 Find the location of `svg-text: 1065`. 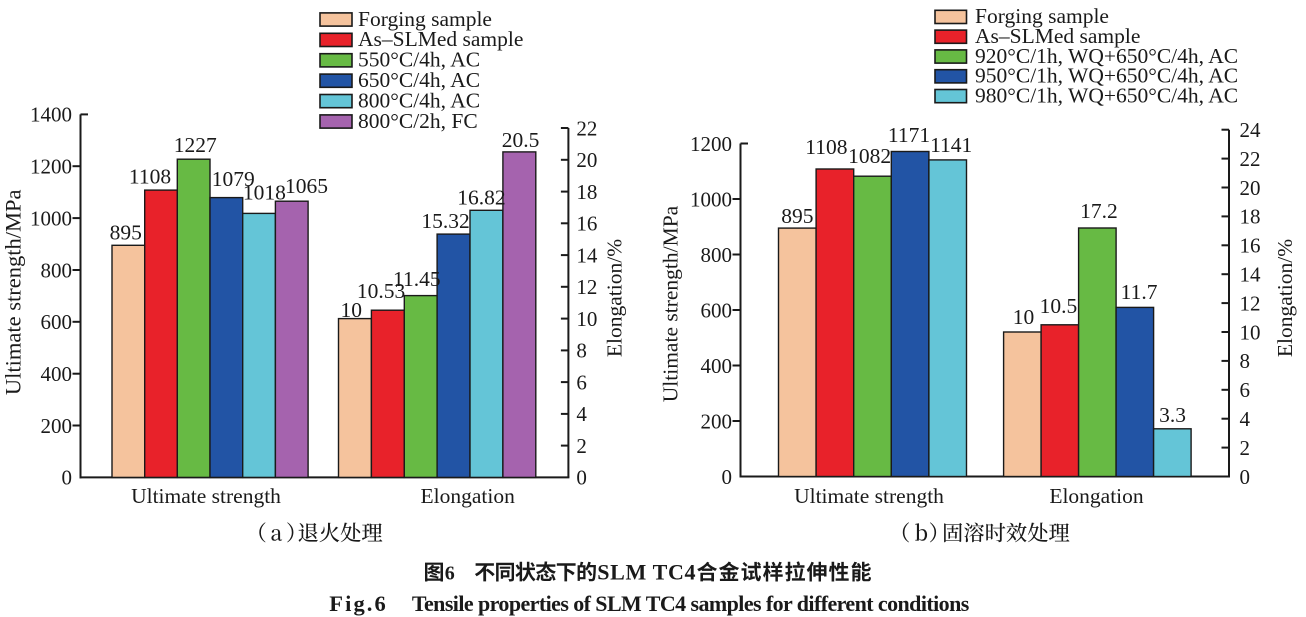

svg-text: 1065 is located at coordinates (306, 186).